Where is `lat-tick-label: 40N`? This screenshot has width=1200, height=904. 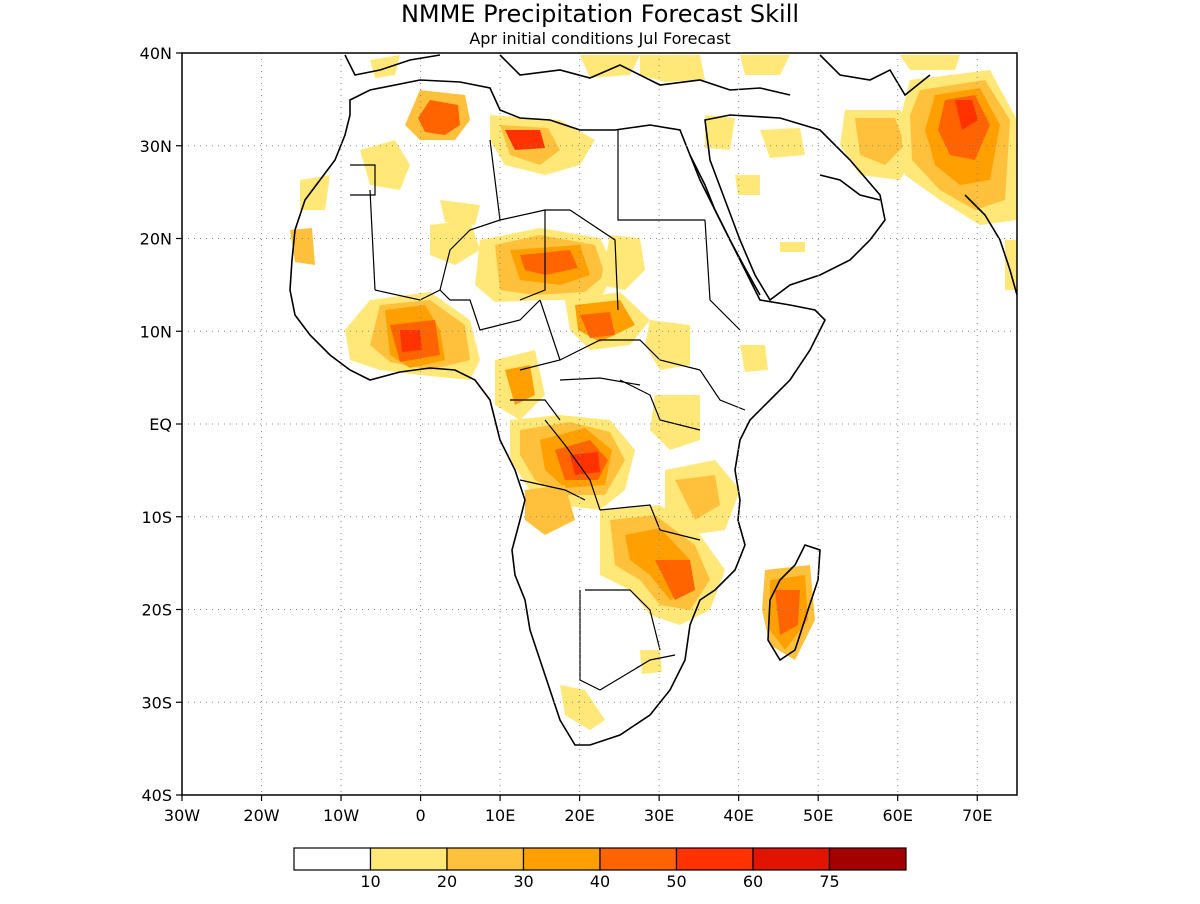
lat-tick-label: 40N is located at coordinates (156, 53).